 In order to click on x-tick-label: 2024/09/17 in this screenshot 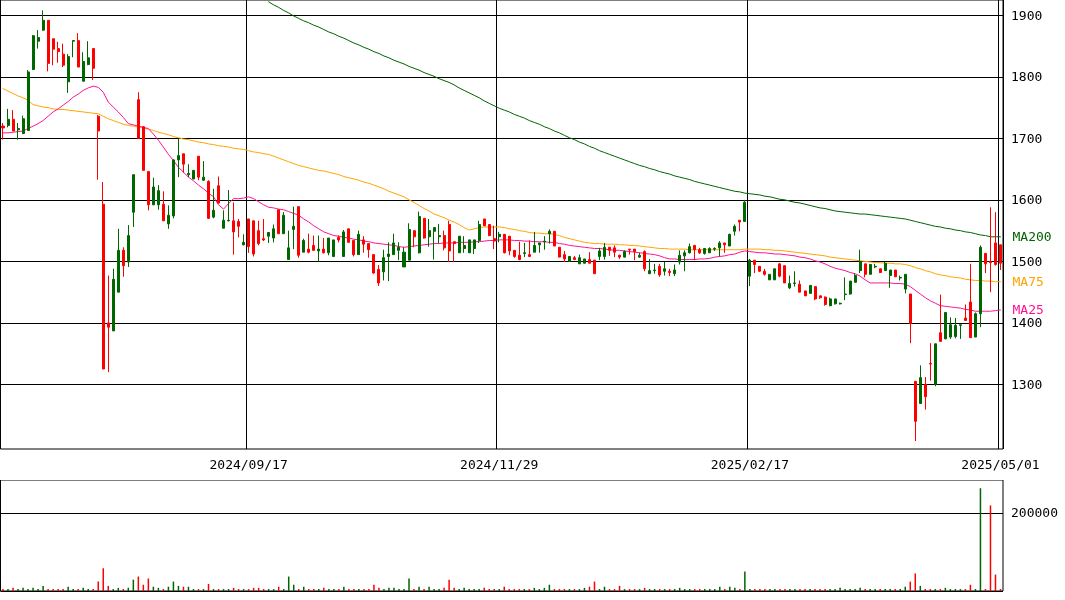, I will do `click(248, 464)`.